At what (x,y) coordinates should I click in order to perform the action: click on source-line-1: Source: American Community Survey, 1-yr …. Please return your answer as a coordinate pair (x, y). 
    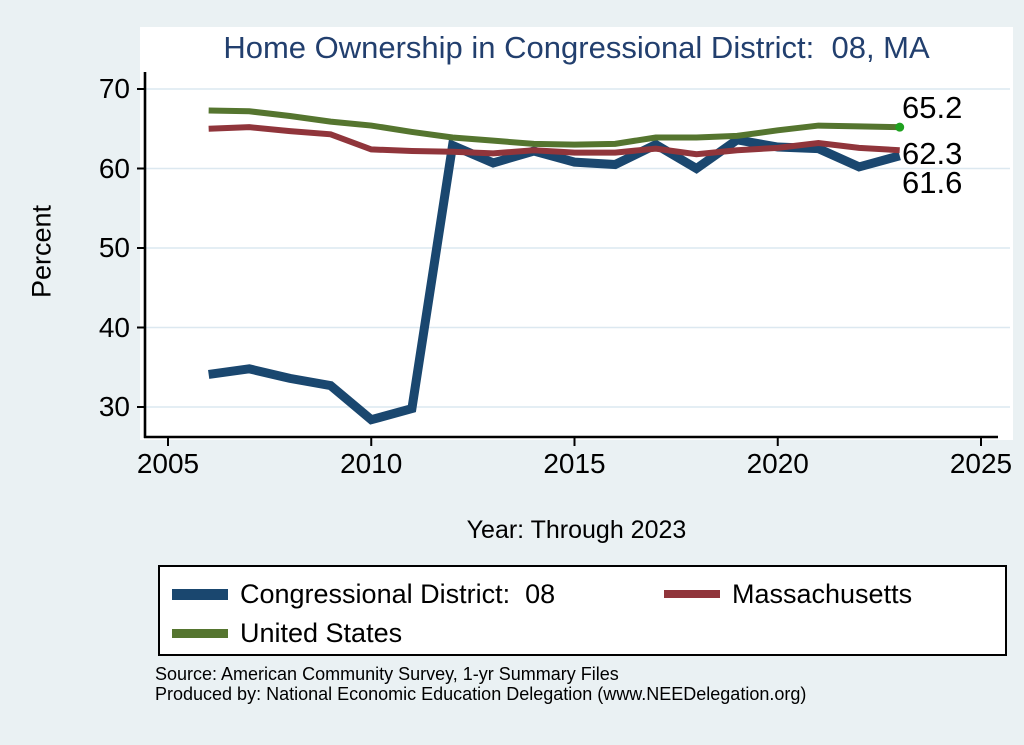
    Looking at the image, I should click on (387, 674).